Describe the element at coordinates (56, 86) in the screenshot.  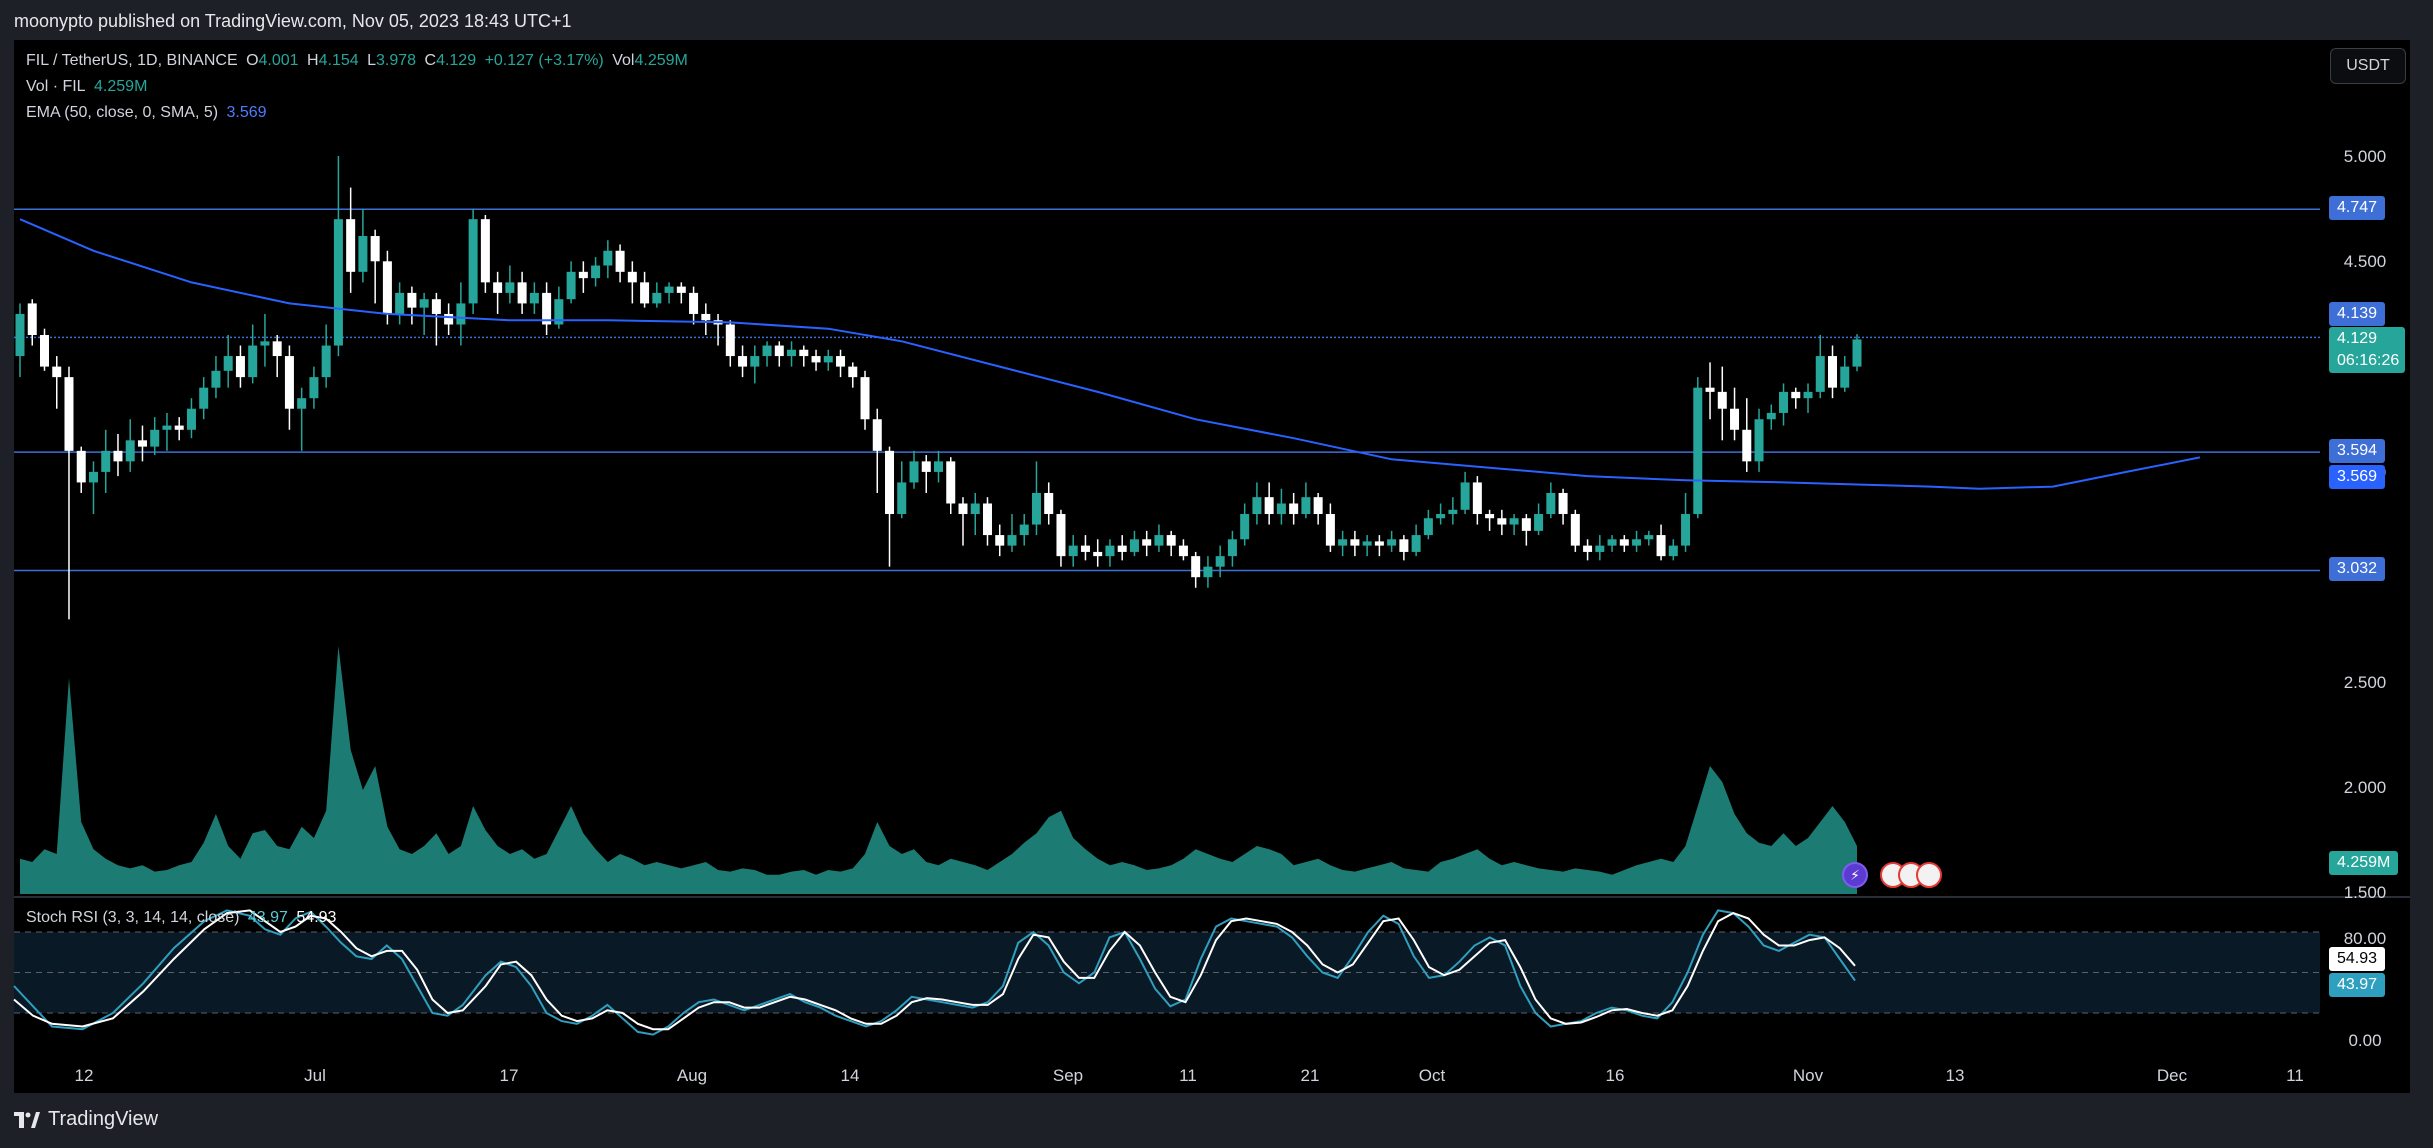
I see `volume-indicator-label: Vol · FIL` at that location.